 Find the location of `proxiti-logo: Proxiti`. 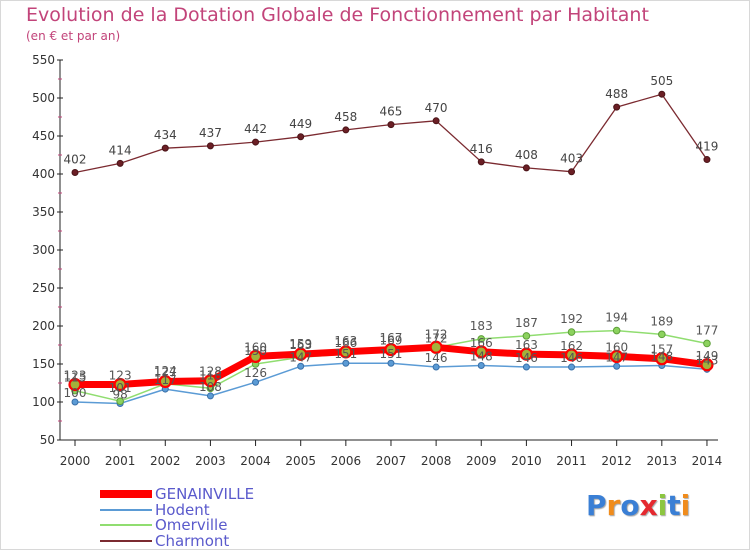

proxiti-logo: Proxiti is located at coordinates (638, 505).